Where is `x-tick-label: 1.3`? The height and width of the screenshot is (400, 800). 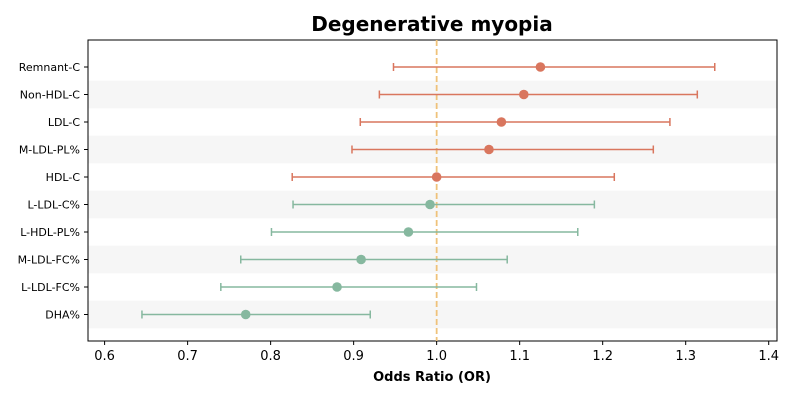 x-tick-label: 1.3 is located at coordinates (685, 356).